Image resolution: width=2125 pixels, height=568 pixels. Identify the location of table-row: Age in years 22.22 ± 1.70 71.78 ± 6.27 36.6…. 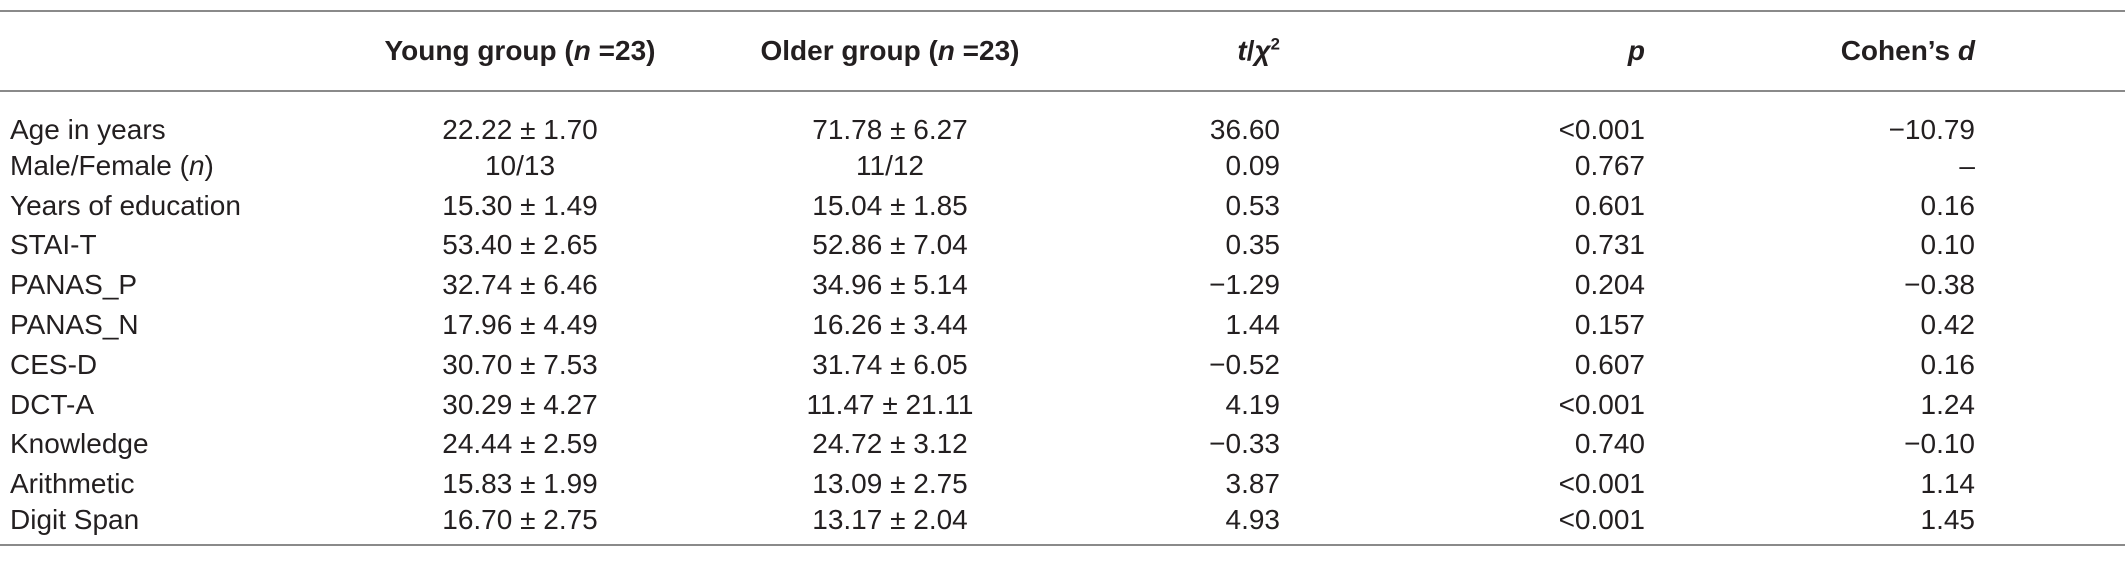
(1062, 118).